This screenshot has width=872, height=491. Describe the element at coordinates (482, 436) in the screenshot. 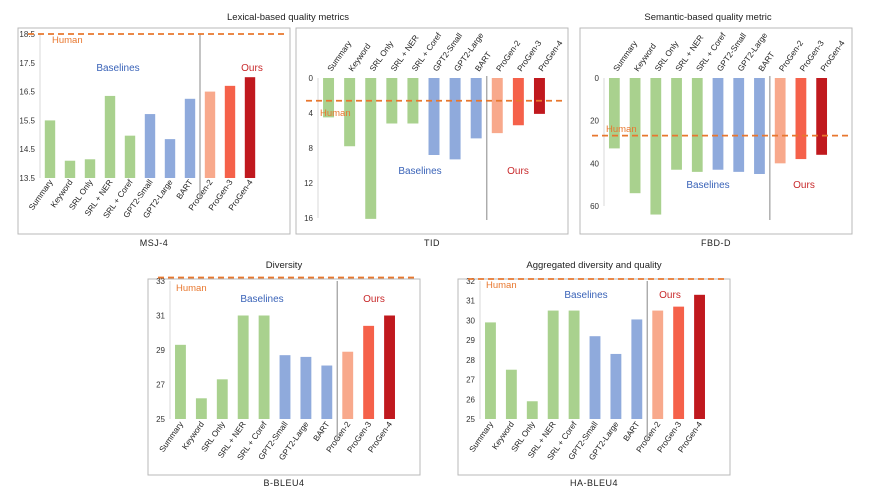

I see `category-label: Summary` at that location.